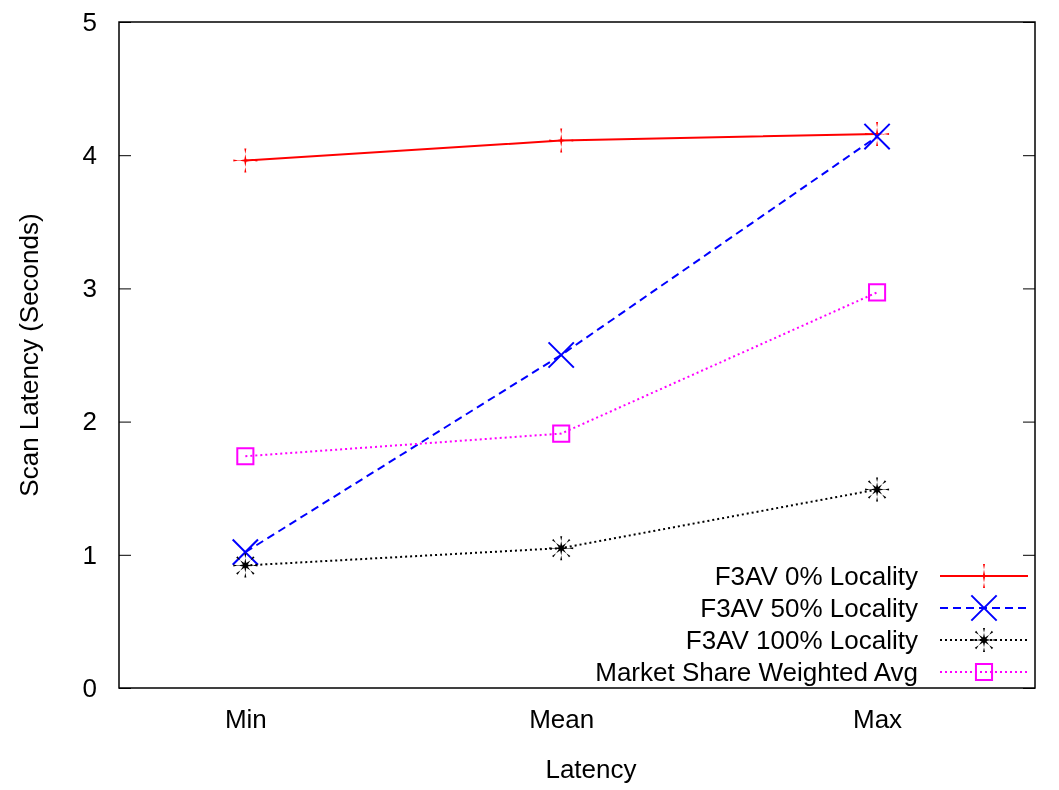 Image resolution: width=1059 pixels, height=790 pixels. Describe the element at coordinates (245, 719) in the screenshot. I see `x-tick-label: Min` at that location.